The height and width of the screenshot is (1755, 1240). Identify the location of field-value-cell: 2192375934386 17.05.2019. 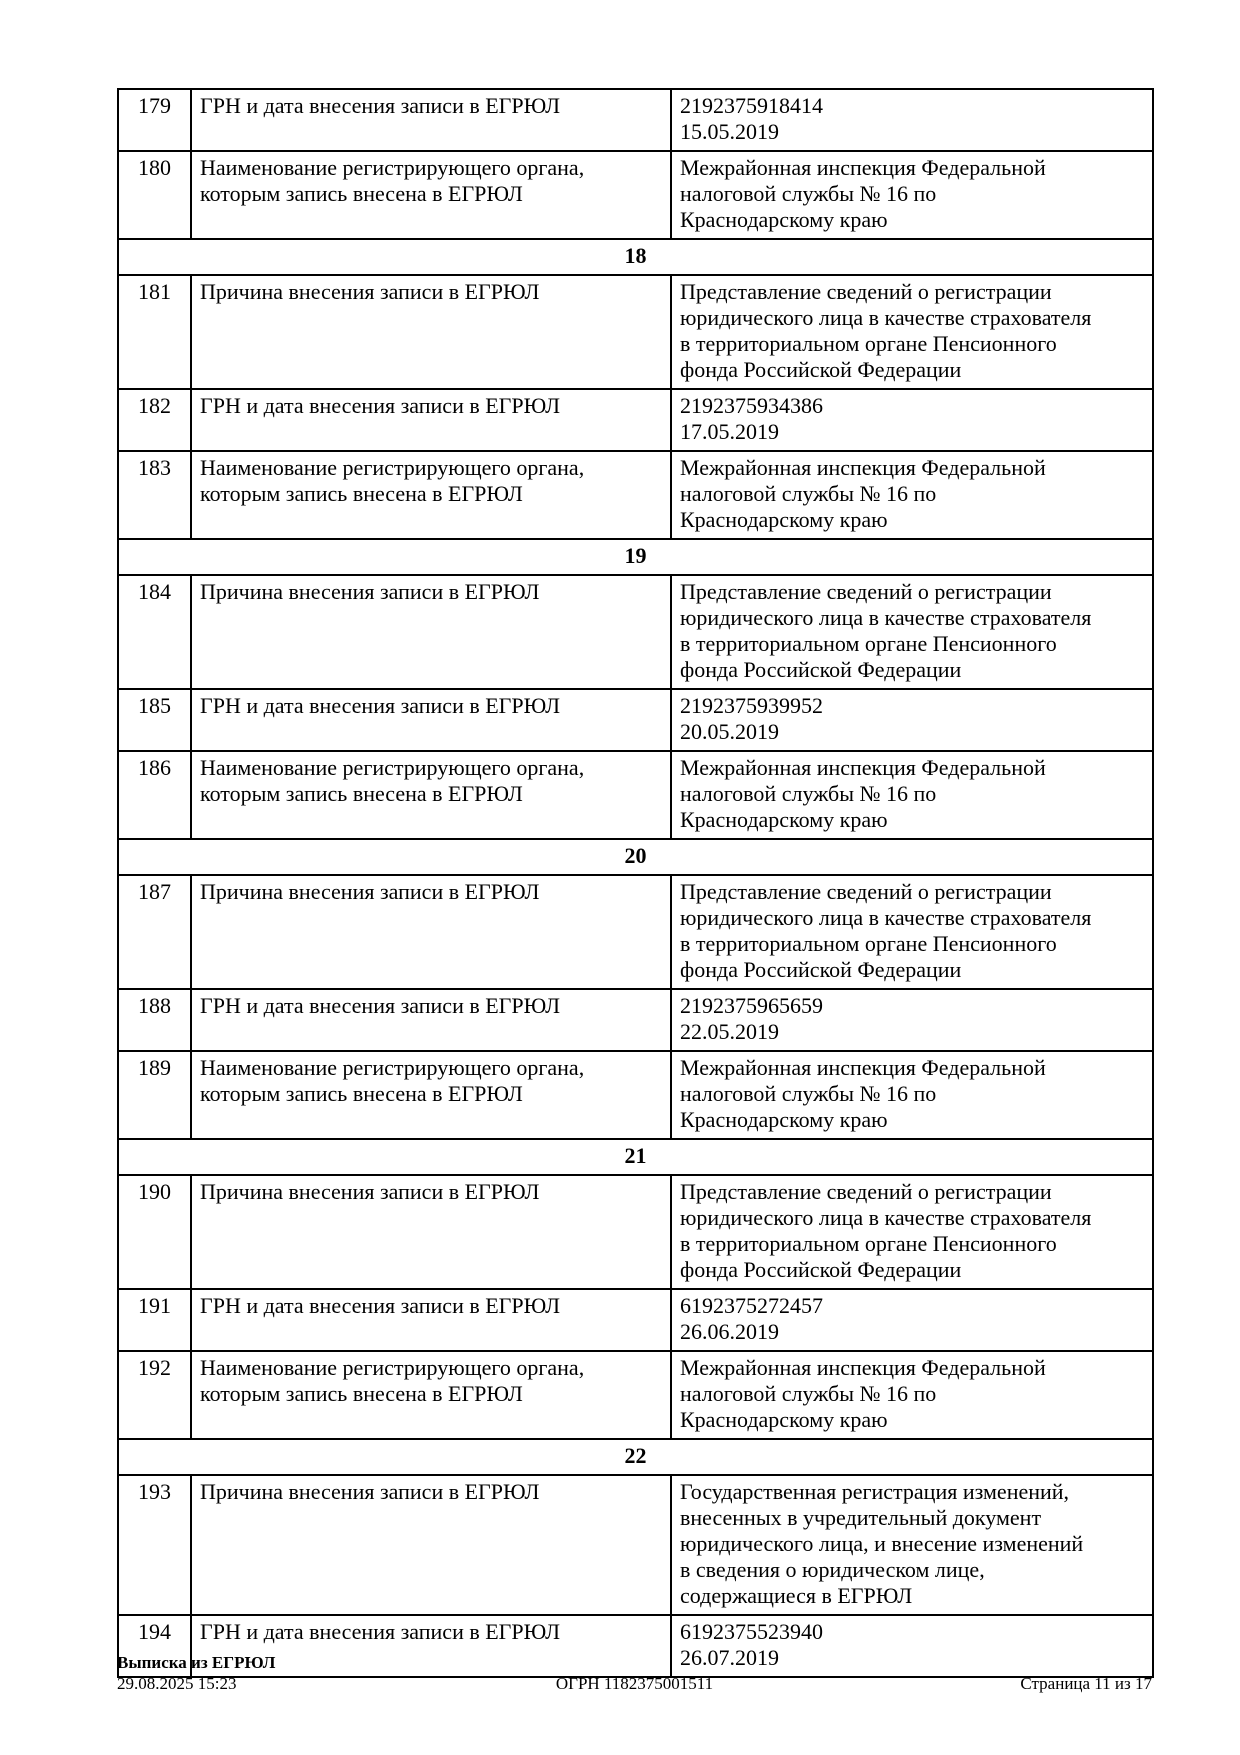
(912, 420).